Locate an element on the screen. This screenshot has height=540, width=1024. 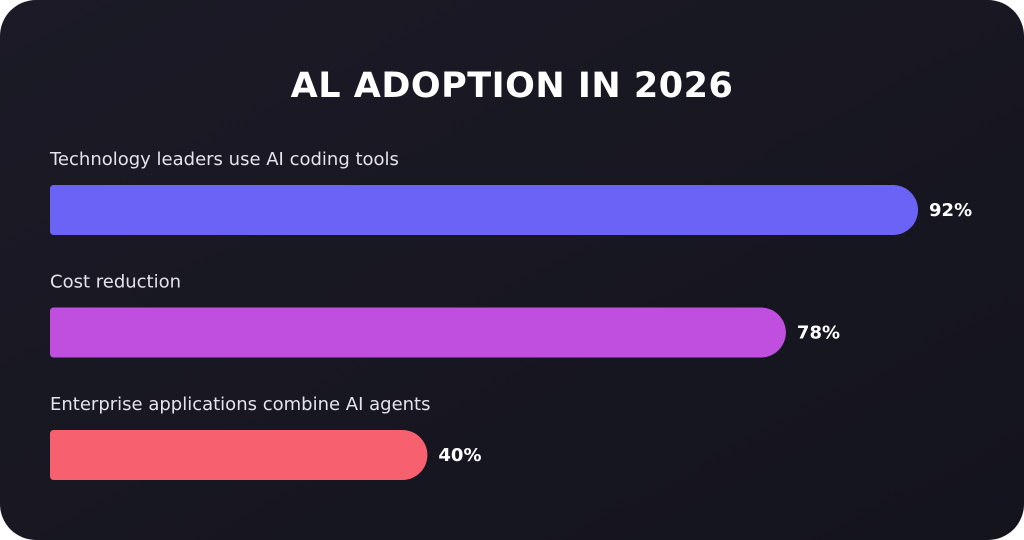
value-label: 40% is located at coordinates (459, 455).